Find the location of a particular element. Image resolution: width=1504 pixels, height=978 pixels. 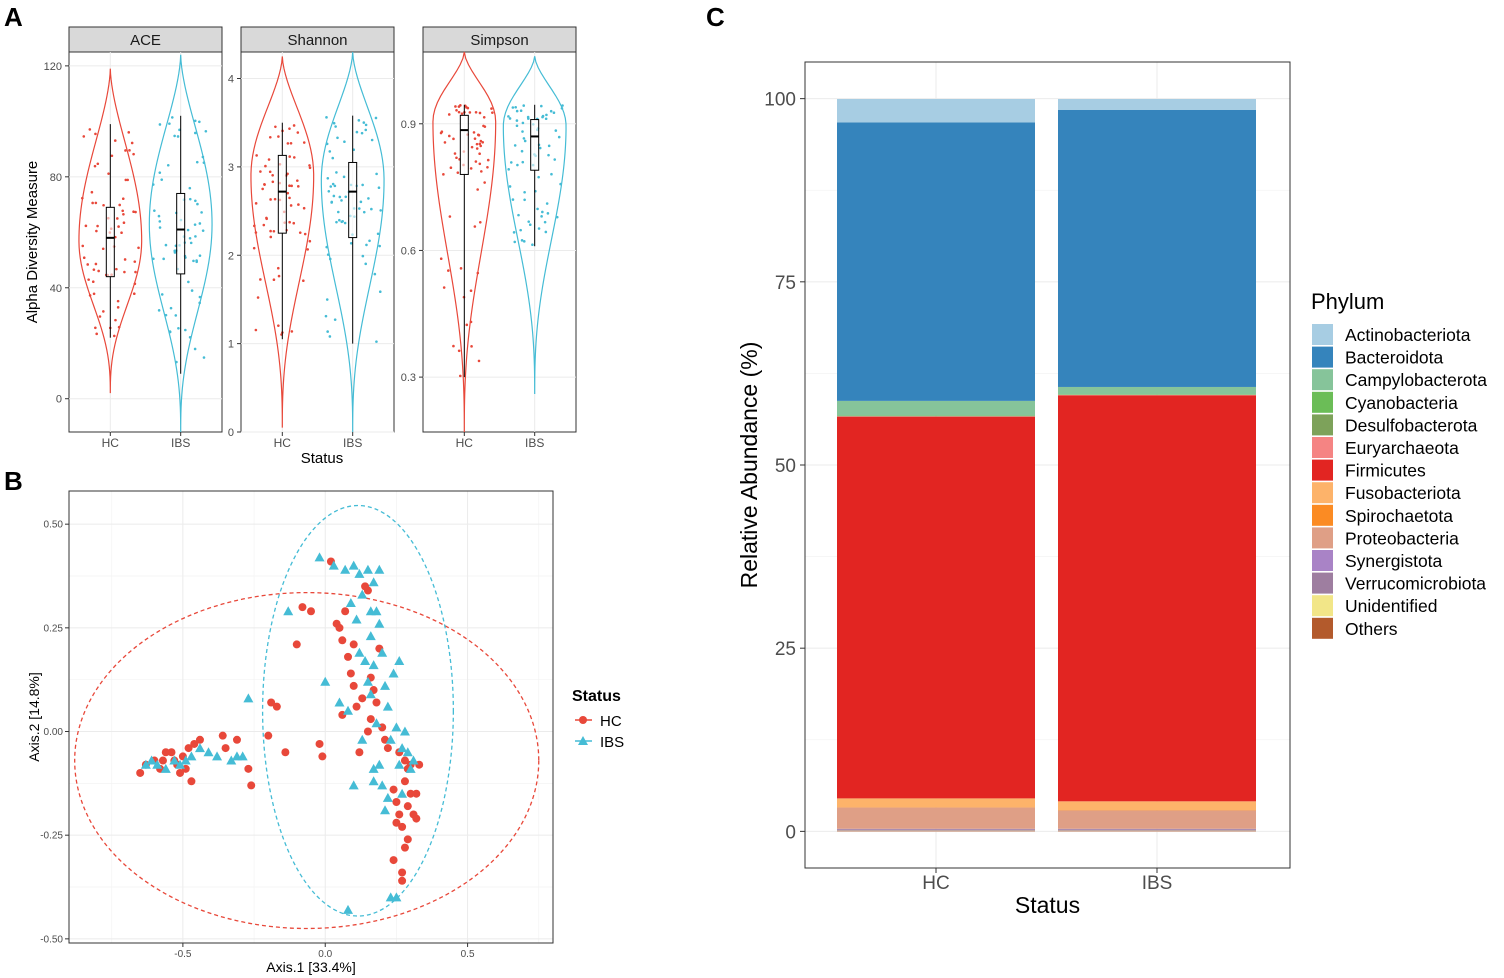

facet-strip is located at coordinates (145, 39).